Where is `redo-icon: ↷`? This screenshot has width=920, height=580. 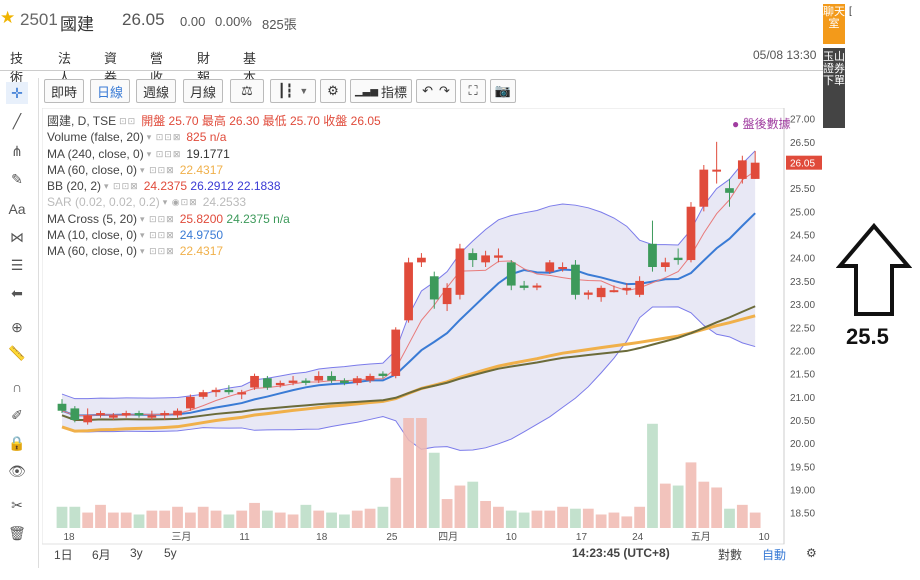
redo-icon: ↷ is located at coordinates (444, 90).